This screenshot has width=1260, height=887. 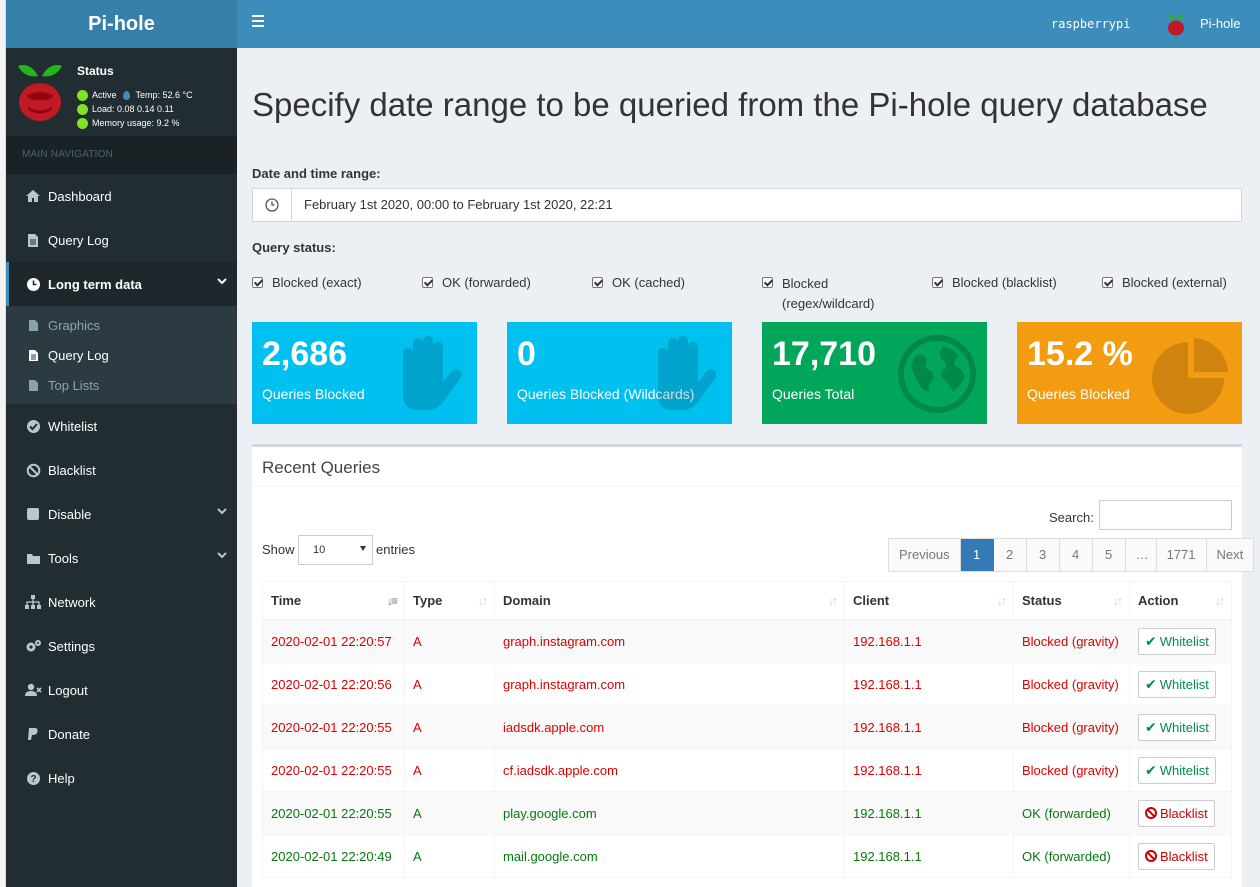 I want to click on globe-icon, so click(x=937, y=374).